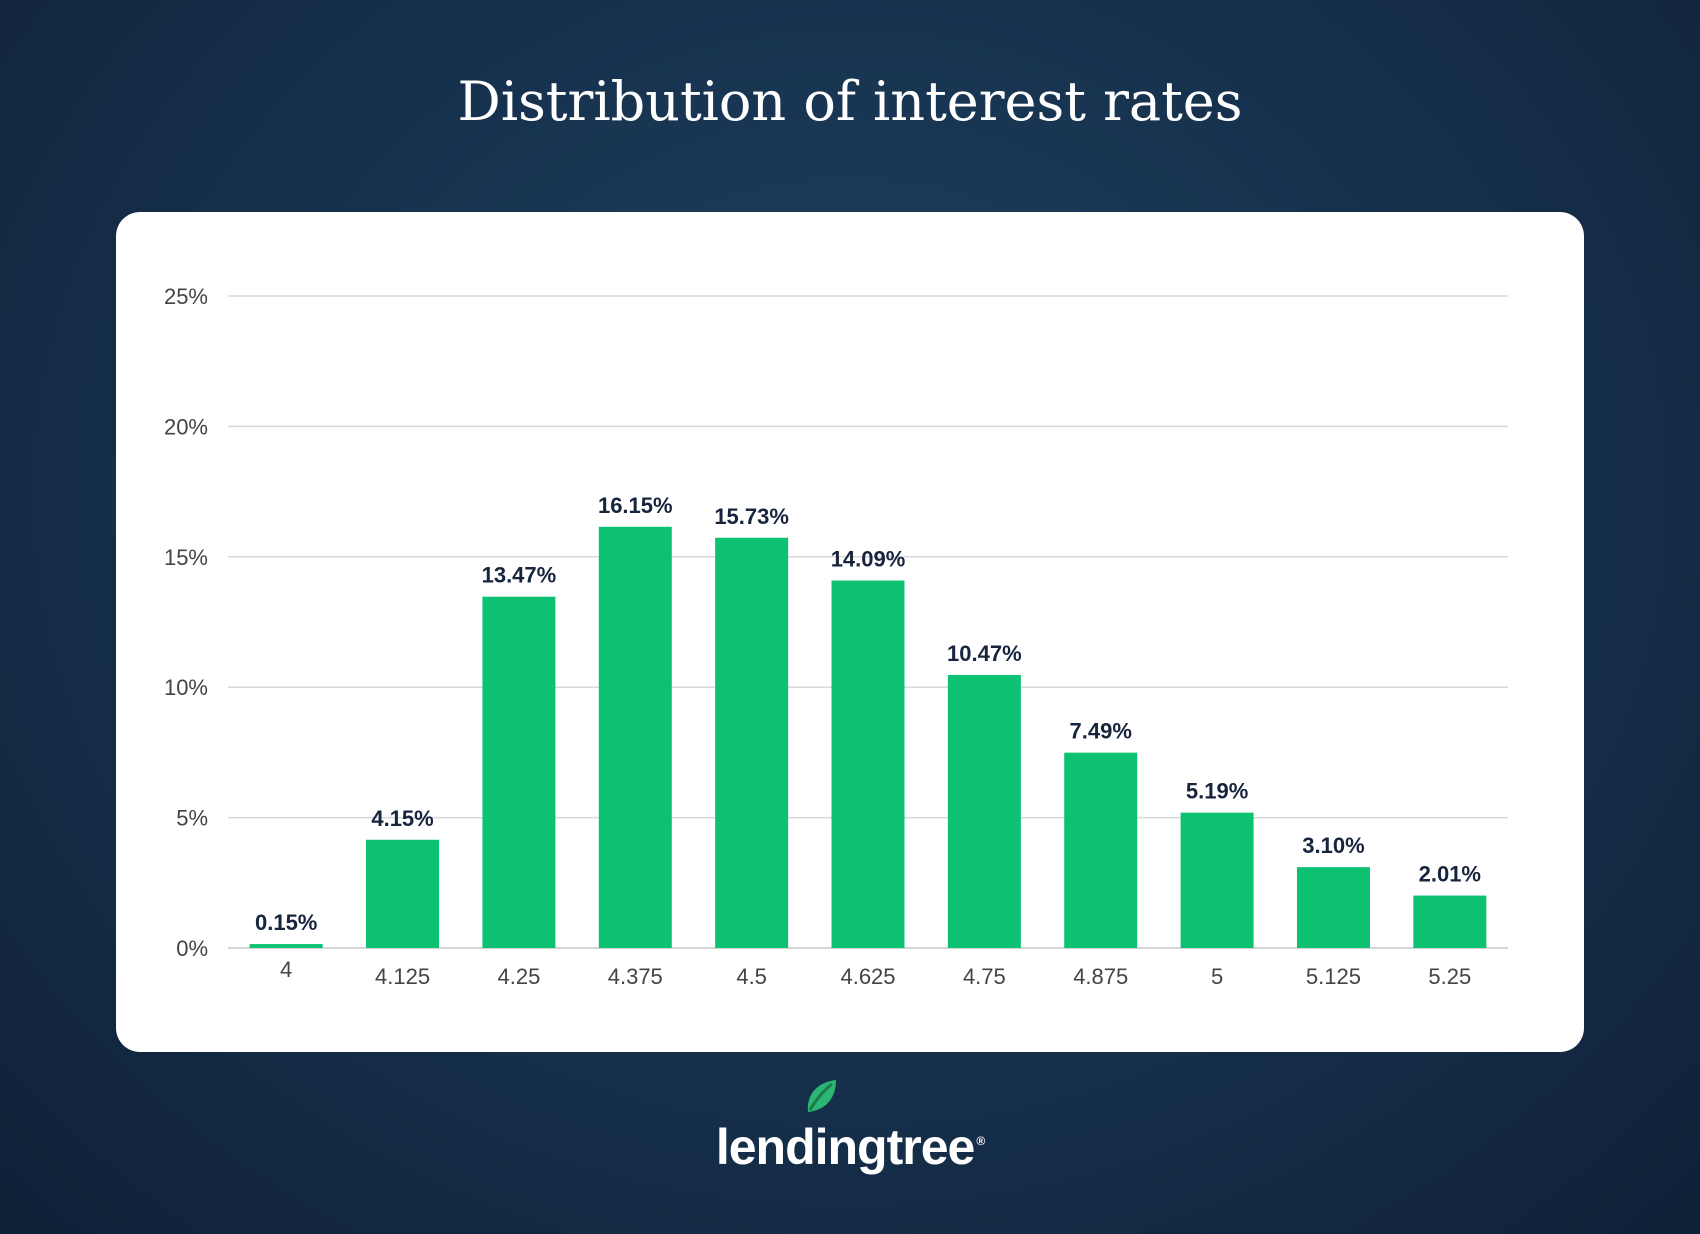  Describe the element at coordinates (980, 1141) in the screenshot. I see `registered-mark: ®` at that location.